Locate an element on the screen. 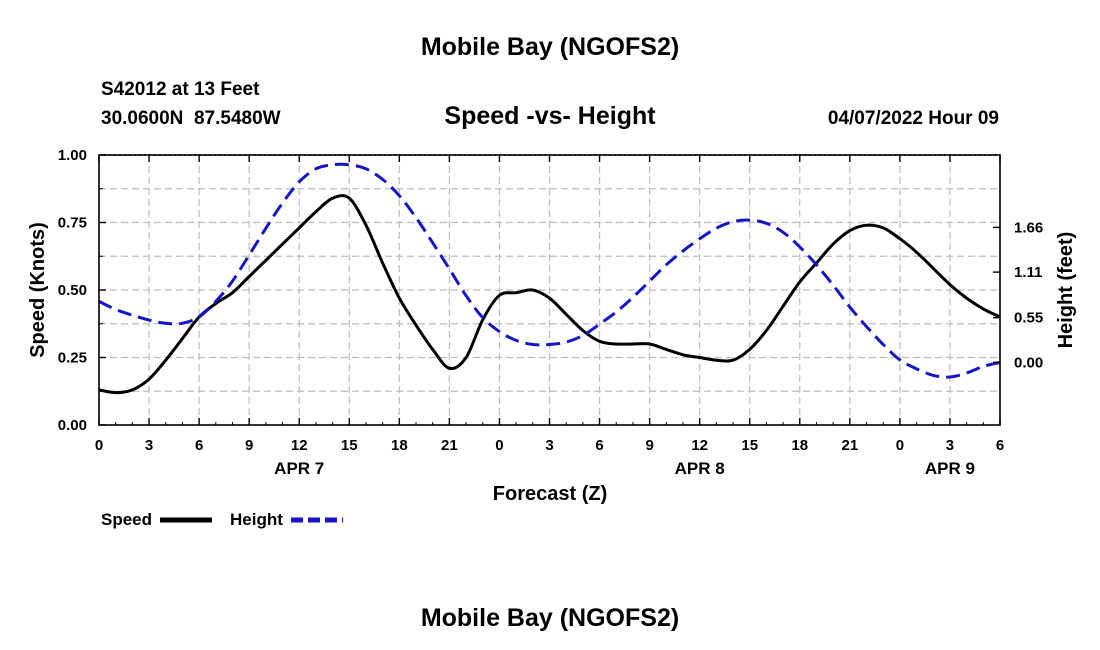  bottom-title: Mobile Bay (NGOFS2) is located at coordinates (550, 618).